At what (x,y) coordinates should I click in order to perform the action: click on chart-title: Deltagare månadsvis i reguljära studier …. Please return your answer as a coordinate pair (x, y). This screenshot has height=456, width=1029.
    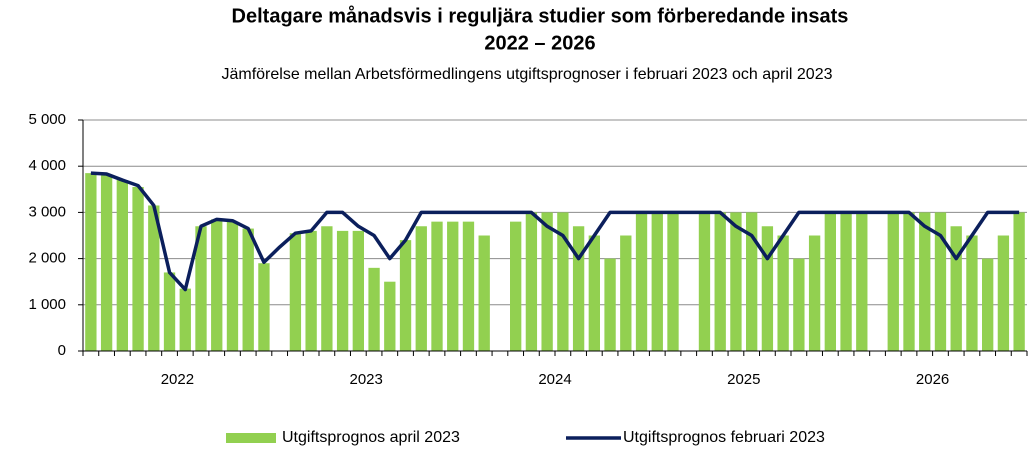
    Looking at the image, I should click on (540, 15).